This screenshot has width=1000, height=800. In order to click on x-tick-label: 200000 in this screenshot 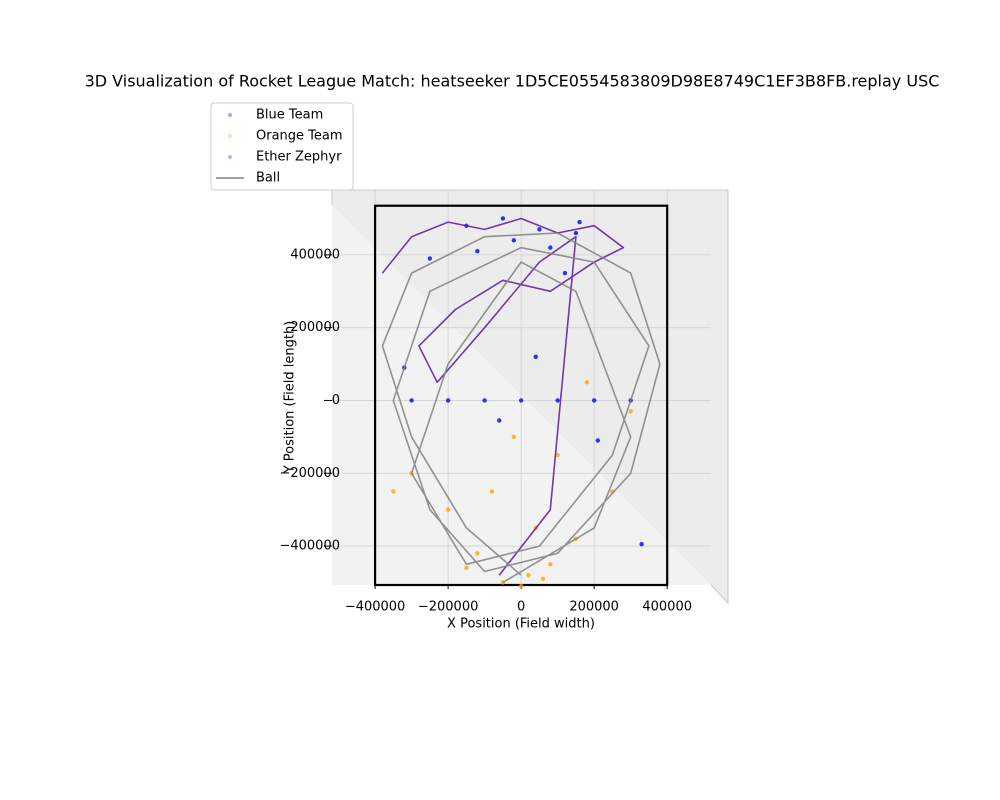, I will do `click(594, 607)`.